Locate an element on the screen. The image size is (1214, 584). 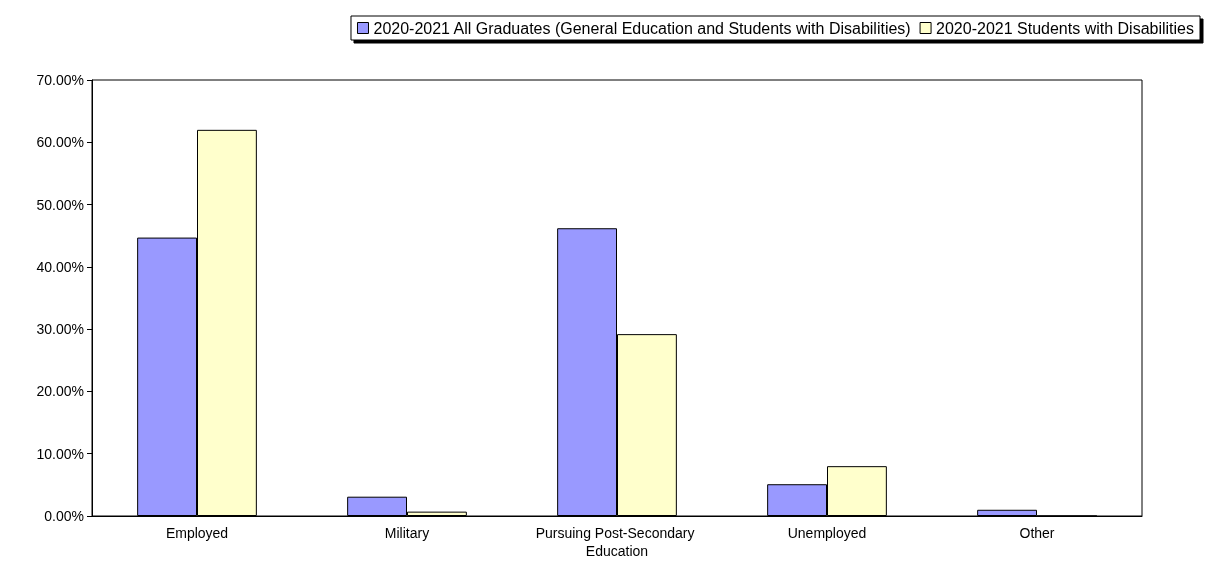
y-tick-label: 60.00% is located at coordinates (60, 142).